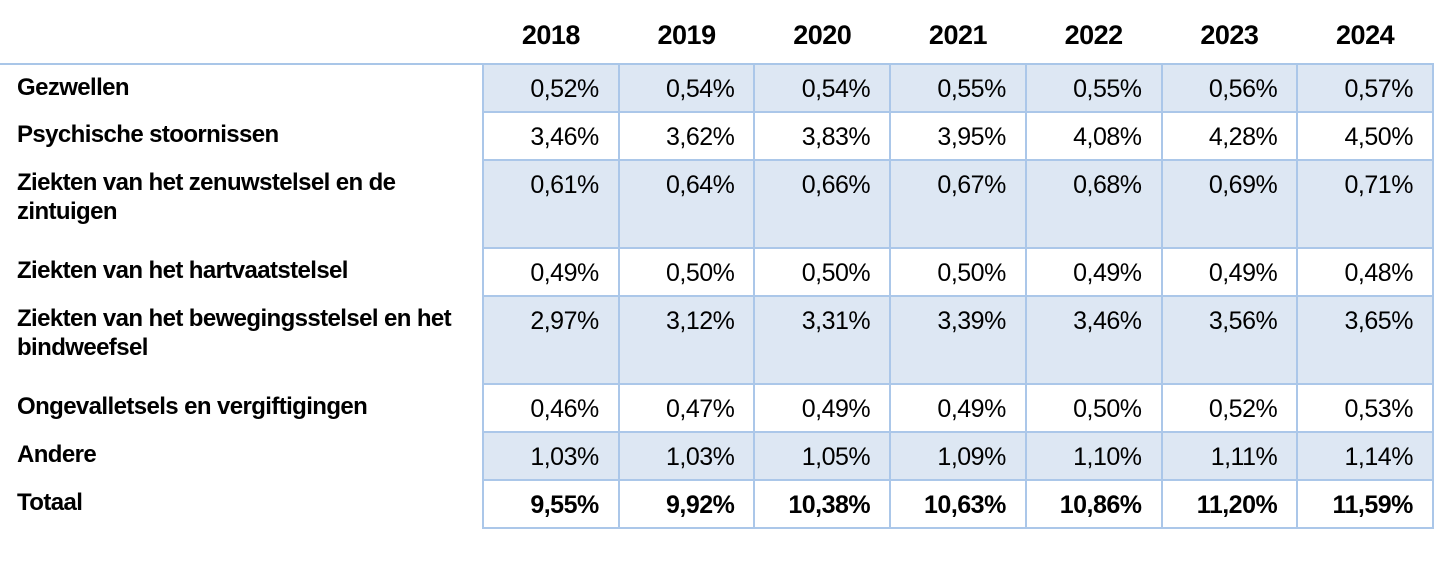 This screenshot has height=570, width=1445. Describe the element at coordinates (1093, 504) in the screenshot. I see `value-cell: 10,86%` at that location.